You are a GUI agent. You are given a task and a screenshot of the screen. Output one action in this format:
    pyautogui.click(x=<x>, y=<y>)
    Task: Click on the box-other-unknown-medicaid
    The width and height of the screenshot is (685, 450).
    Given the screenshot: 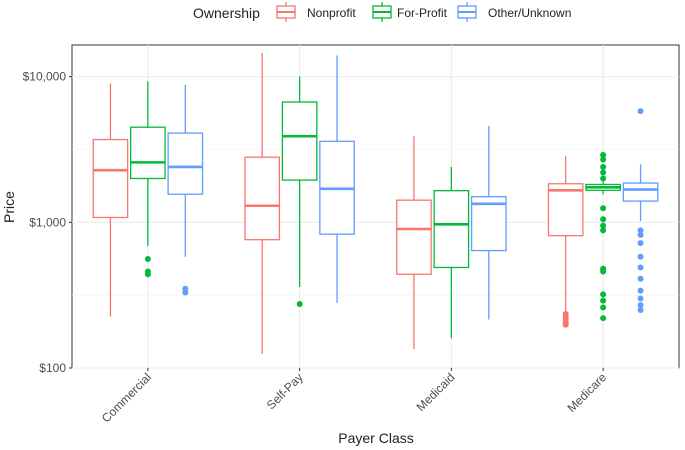 What is the action you would take?
    pyautogui.click(x=488, y=222)
    